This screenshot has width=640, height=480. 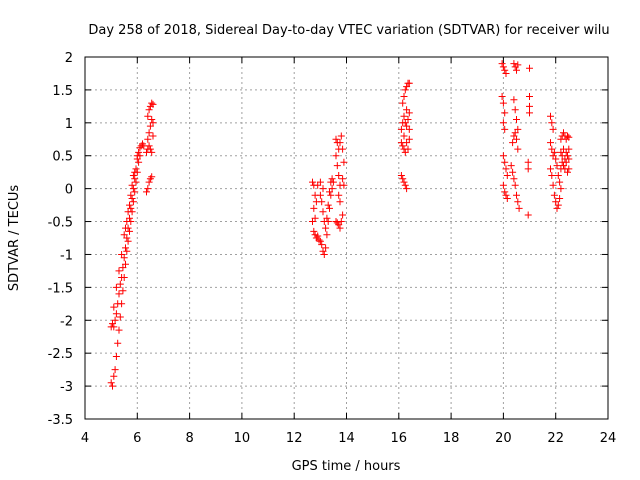 I want to click on x-tick-label: 8, so click(x=189, y=438).